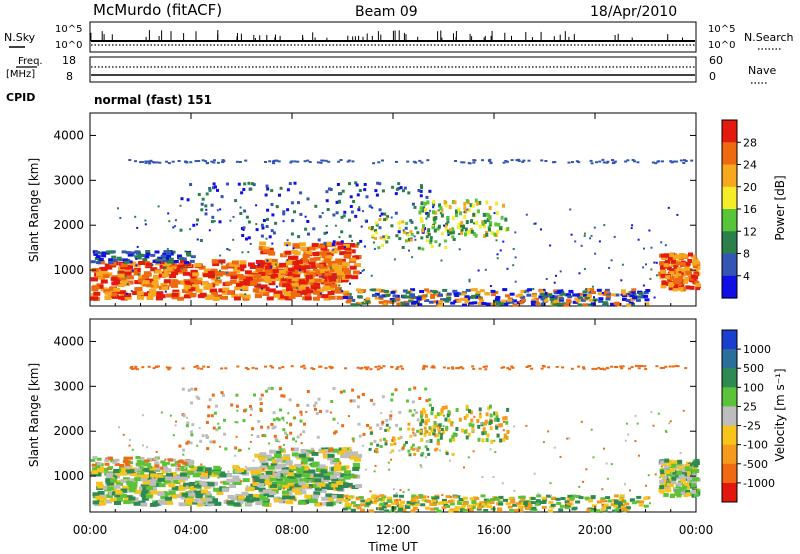  What do you see at coordinates (68, 431) in the screenshot?
I see `y-tick-label: 2000` at bounding box center [68, 431].